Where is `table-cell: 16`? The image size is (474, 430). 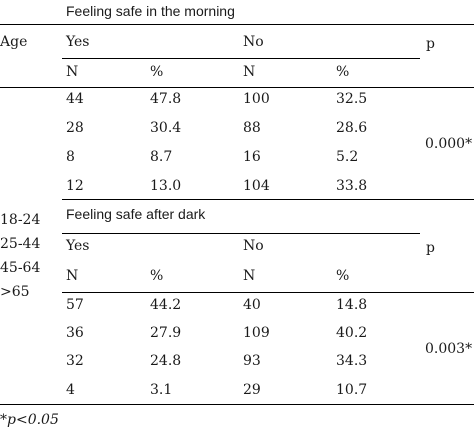 table-cell: 16 is located at coordinates (252, 157).